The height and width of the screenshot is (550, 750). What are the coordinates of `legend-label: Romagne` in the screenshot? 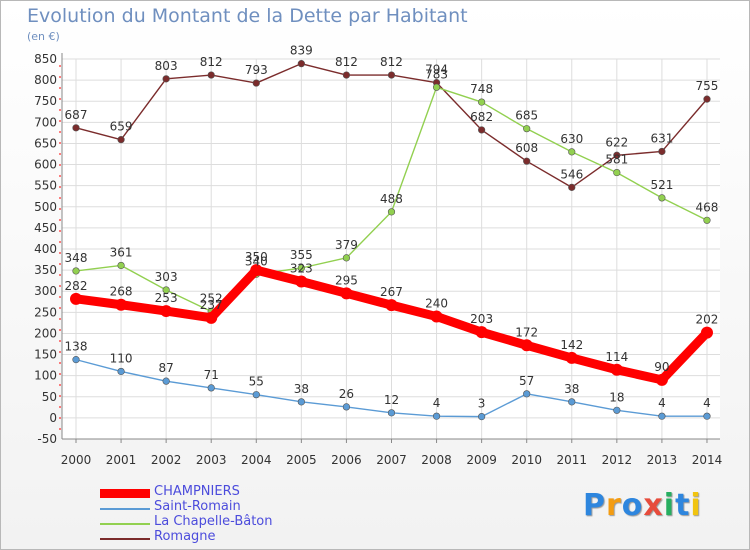 It's located at (185, 536).